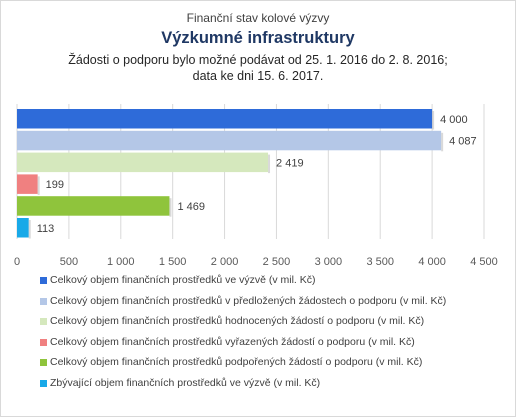 Image resolution: width=516 pixels, height=417 pixels. Describe the element at coordinates (55, 185) in the screenshot. I see `data-label: 199` at that location.